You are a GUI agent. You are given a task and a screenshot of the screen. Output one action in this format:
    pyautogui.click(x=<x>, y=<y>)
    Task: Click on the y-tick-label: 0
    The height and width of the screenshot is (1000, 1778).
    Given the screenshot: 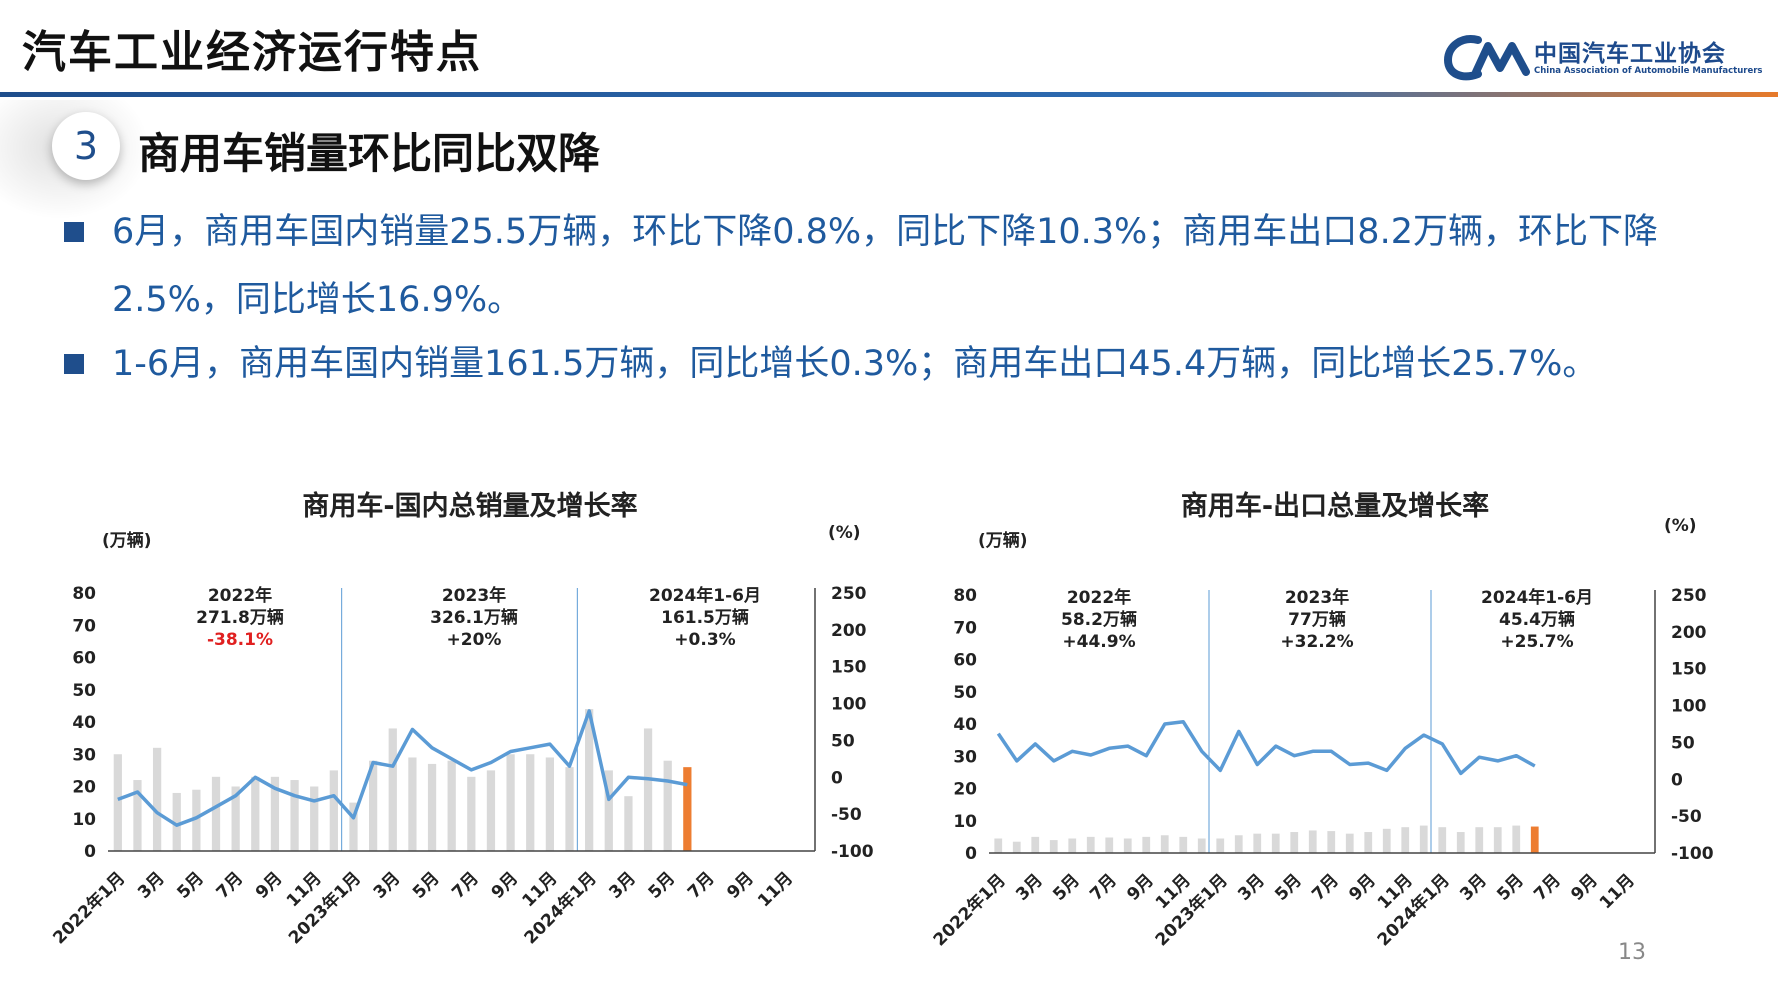 What is the action you would take?
    pyautogui.click(x=90, y=852)
    